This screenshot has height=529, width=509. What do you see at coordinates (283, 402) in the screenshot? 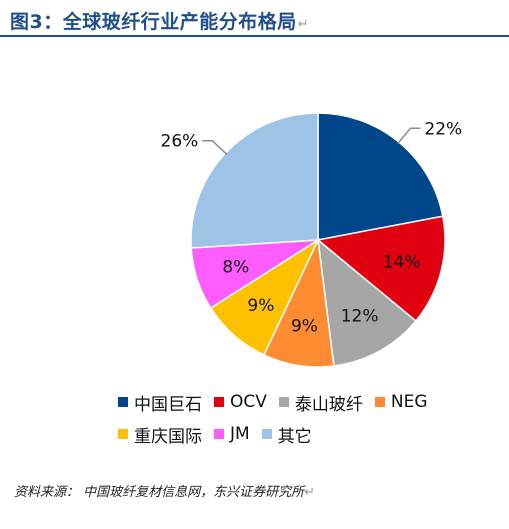
I see `legend-swatch-taishan` at bounding box center [283, 402].